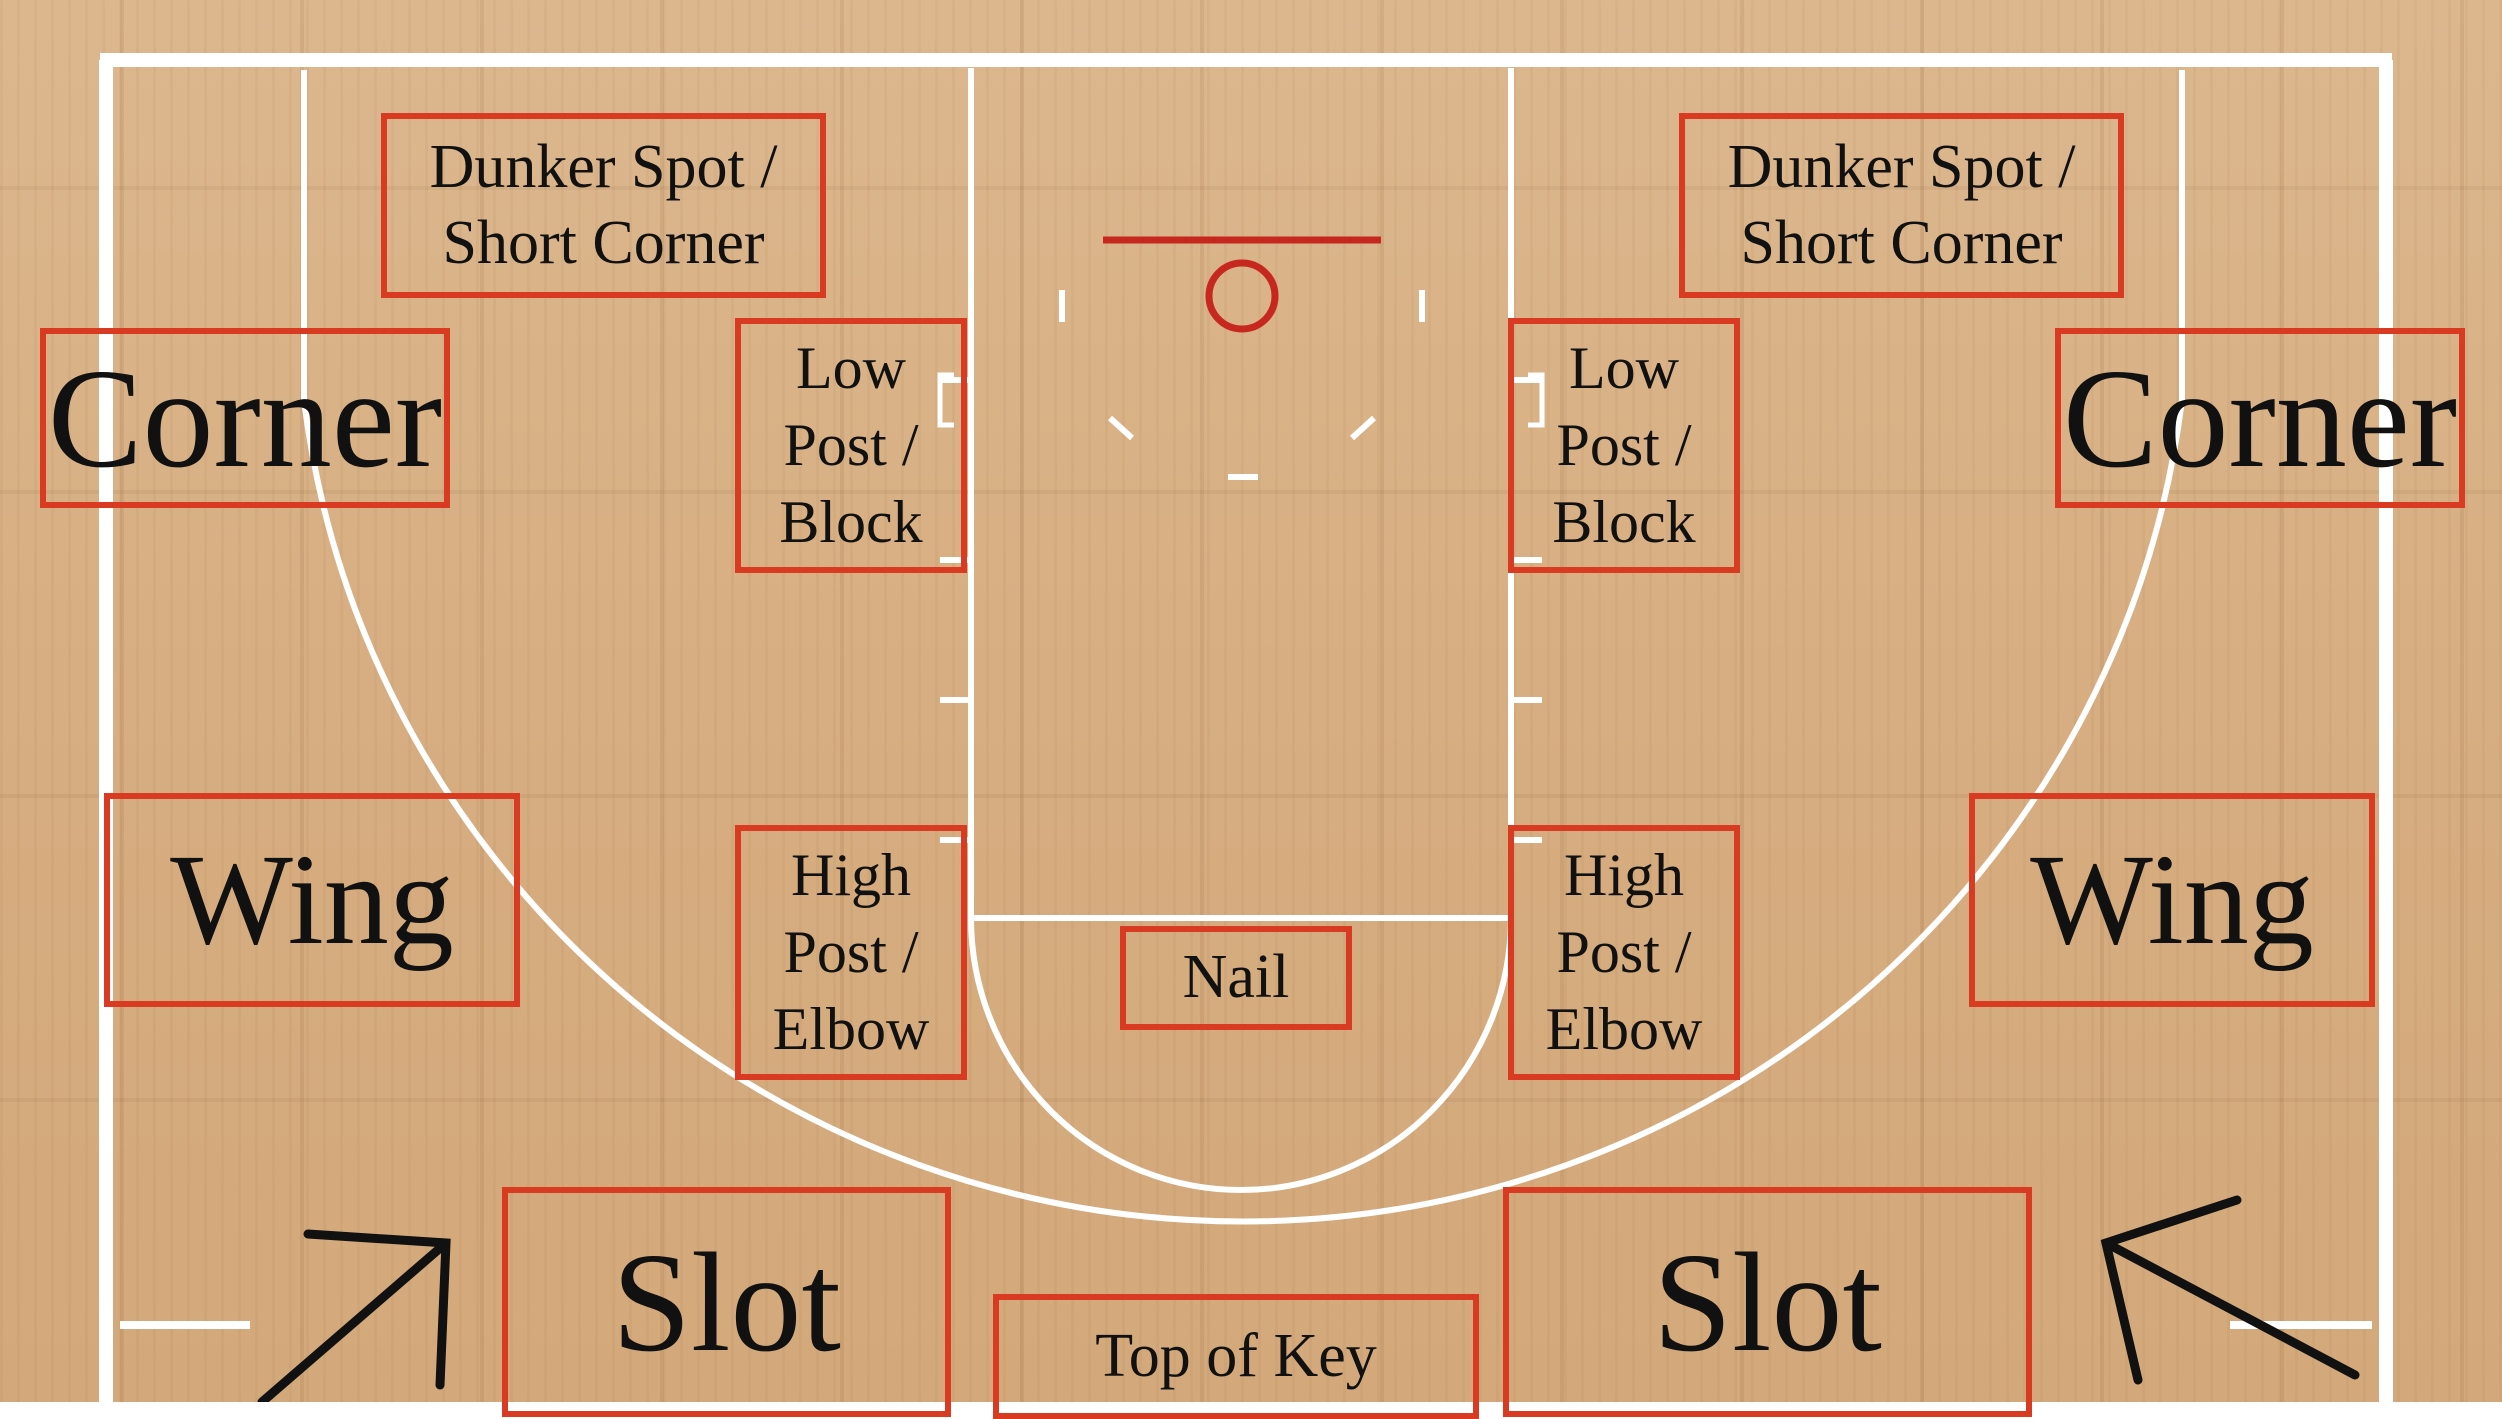  I want to click on label-text: Nail, so click(1236, 977).